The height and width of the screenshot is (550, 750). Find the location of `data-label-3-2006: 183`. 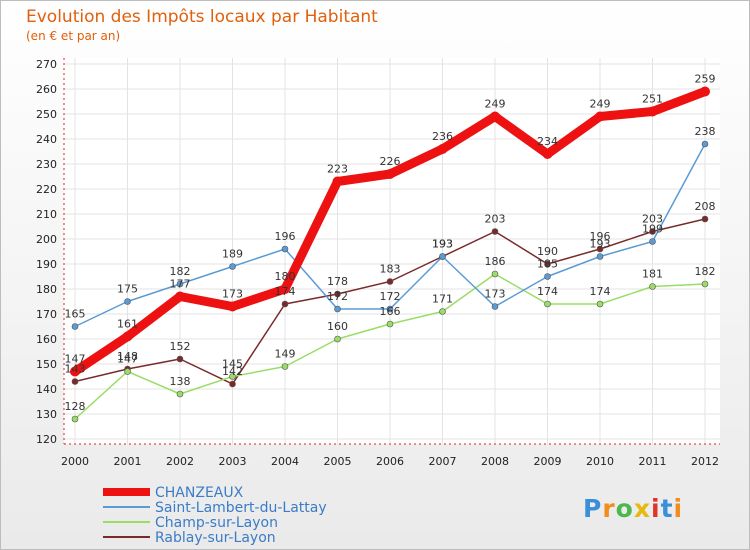

data-label-3-2006: 183 is located at coordinates (390, 269).